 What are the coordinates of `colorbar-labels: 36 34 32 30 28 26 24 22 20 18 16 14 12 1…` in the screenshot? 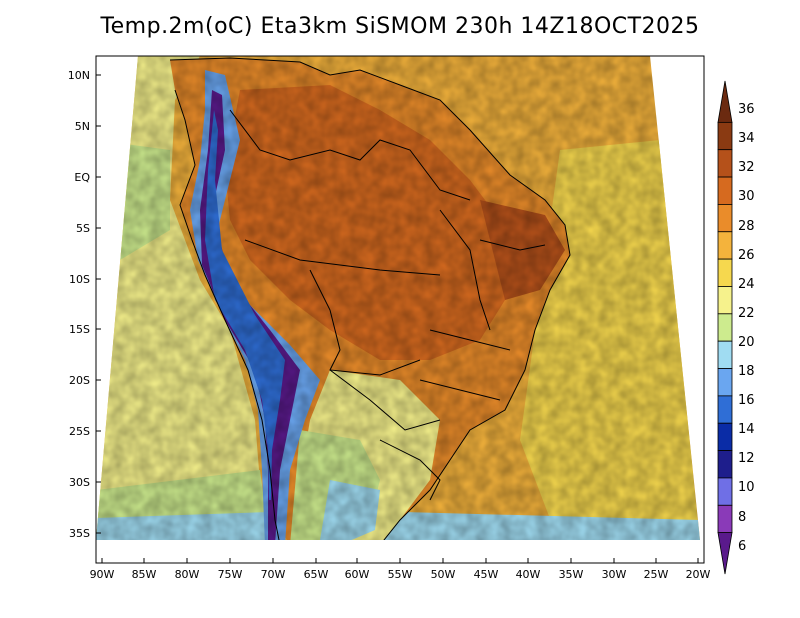 It's located at (746, 328).